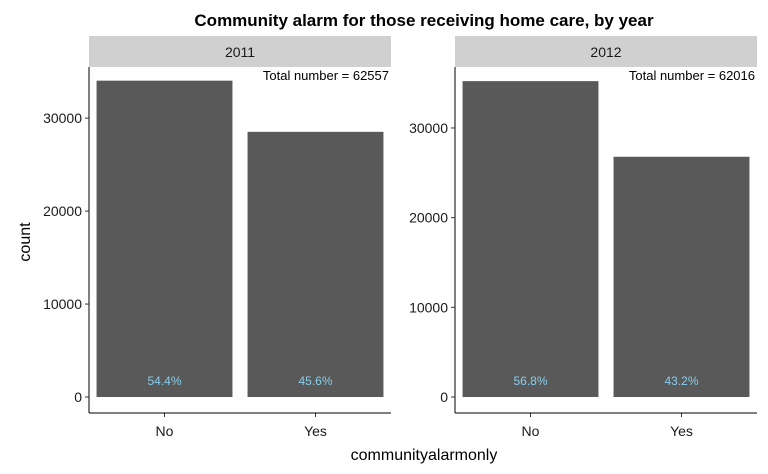  What do you see at coordinates (692, 75) in the screenshot?
I see `total-annotation: Total number = 62016` at bounding box center [692, 75].